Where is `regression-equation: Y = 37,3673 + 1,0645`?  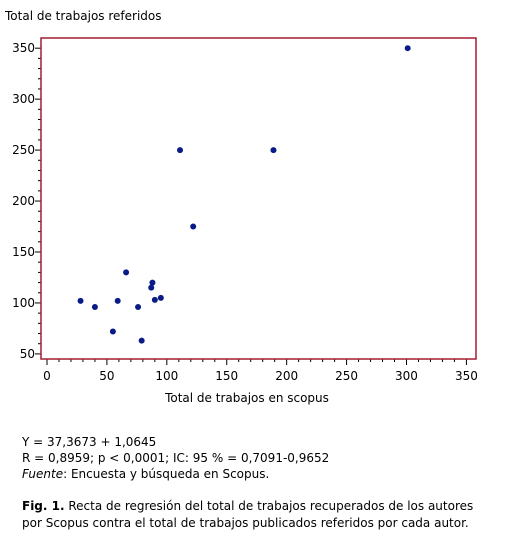 regression-equation: Y = 37,3673 + 1,0645 is located at coordinates (89, 442).